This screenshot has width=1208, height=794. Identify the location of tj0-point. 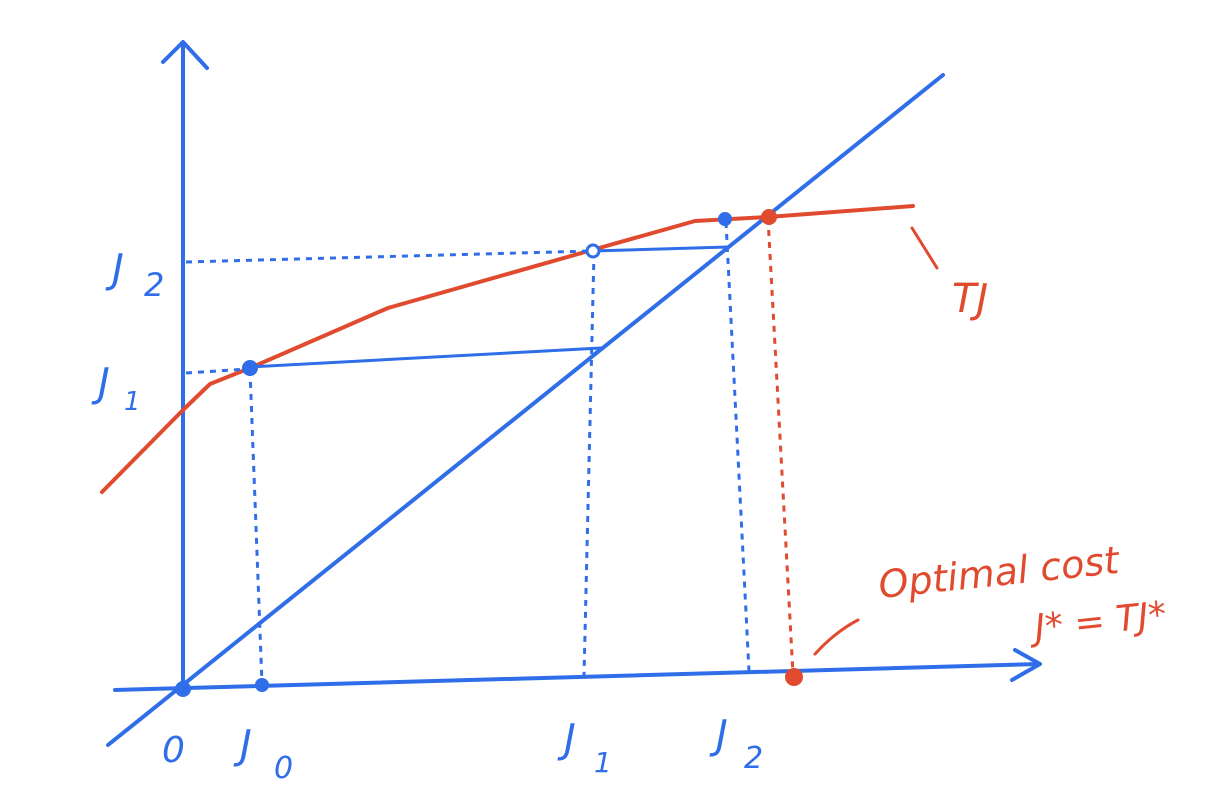
(250, 368).